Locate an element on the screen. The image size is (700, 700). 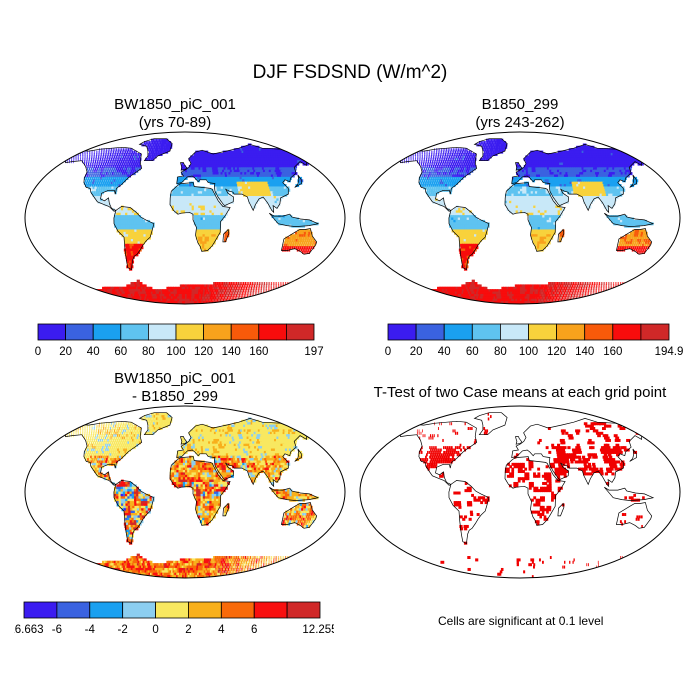
panel-2-title-line2: (yrs 243-262) is located at coordinates (520, 122).